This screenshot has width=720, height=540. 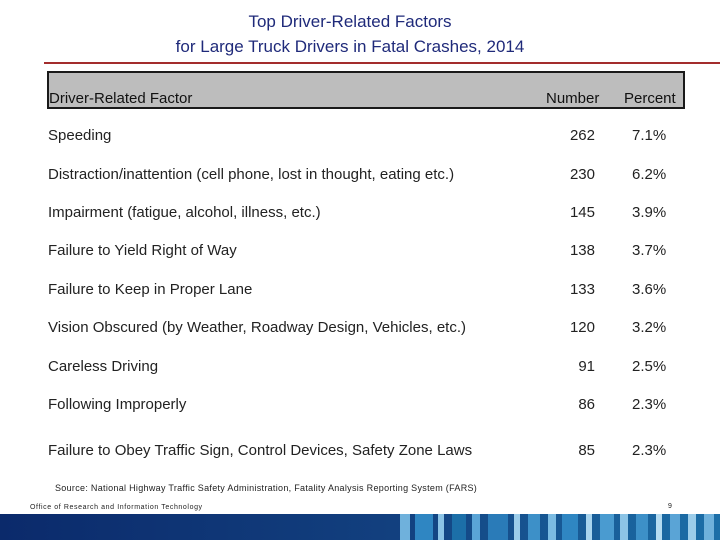 I want to click on number-cell: 138, so click(x=582, y=250).